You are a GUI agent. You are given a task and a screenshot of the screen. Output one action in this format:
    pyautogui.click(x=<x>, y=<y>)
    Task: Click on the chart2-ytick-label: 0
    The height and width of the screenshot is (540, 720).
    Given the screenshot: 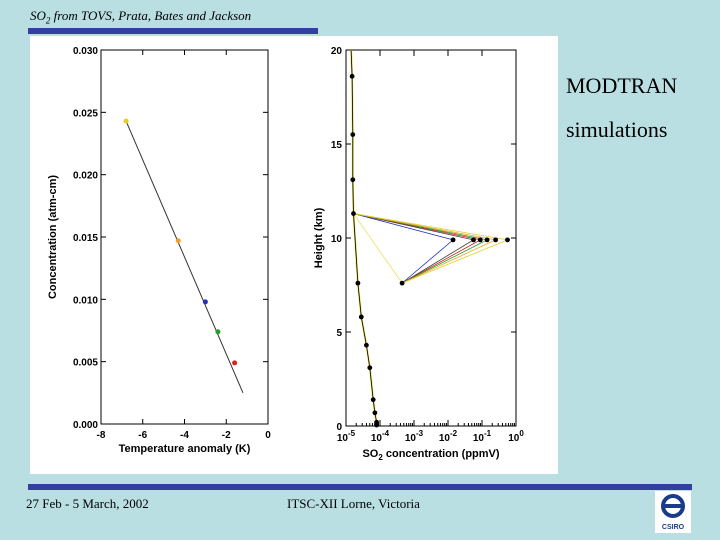 What is the action you would take?
    pyautogui.click(x=339, y=427)
    